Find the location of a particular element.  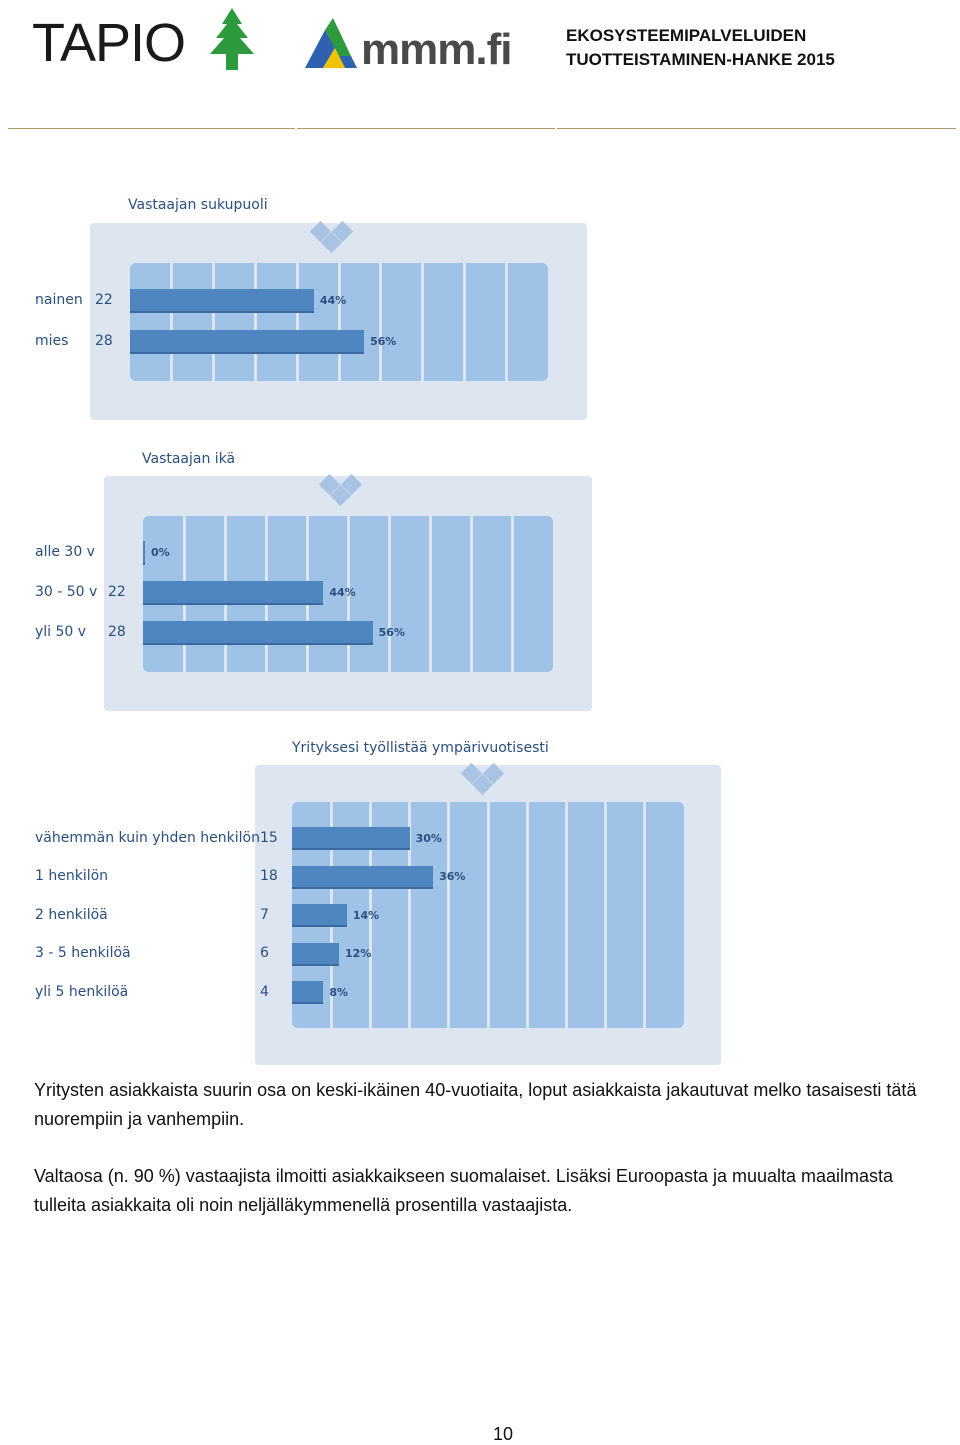

chart-title: Vastaajan ikä is located at coordinates (189, 459).